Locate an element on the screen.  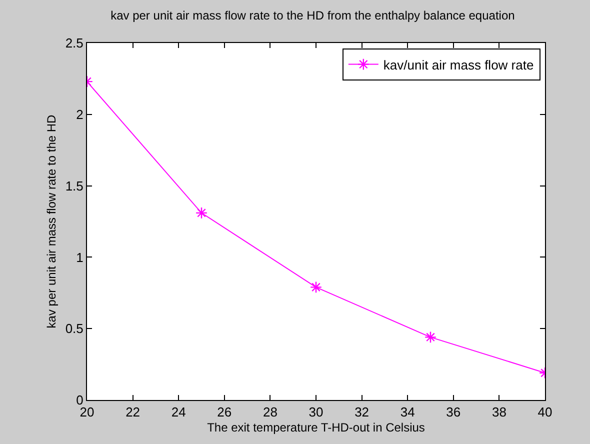
x-tick-label: 34 is located at coordinates (407, 412).